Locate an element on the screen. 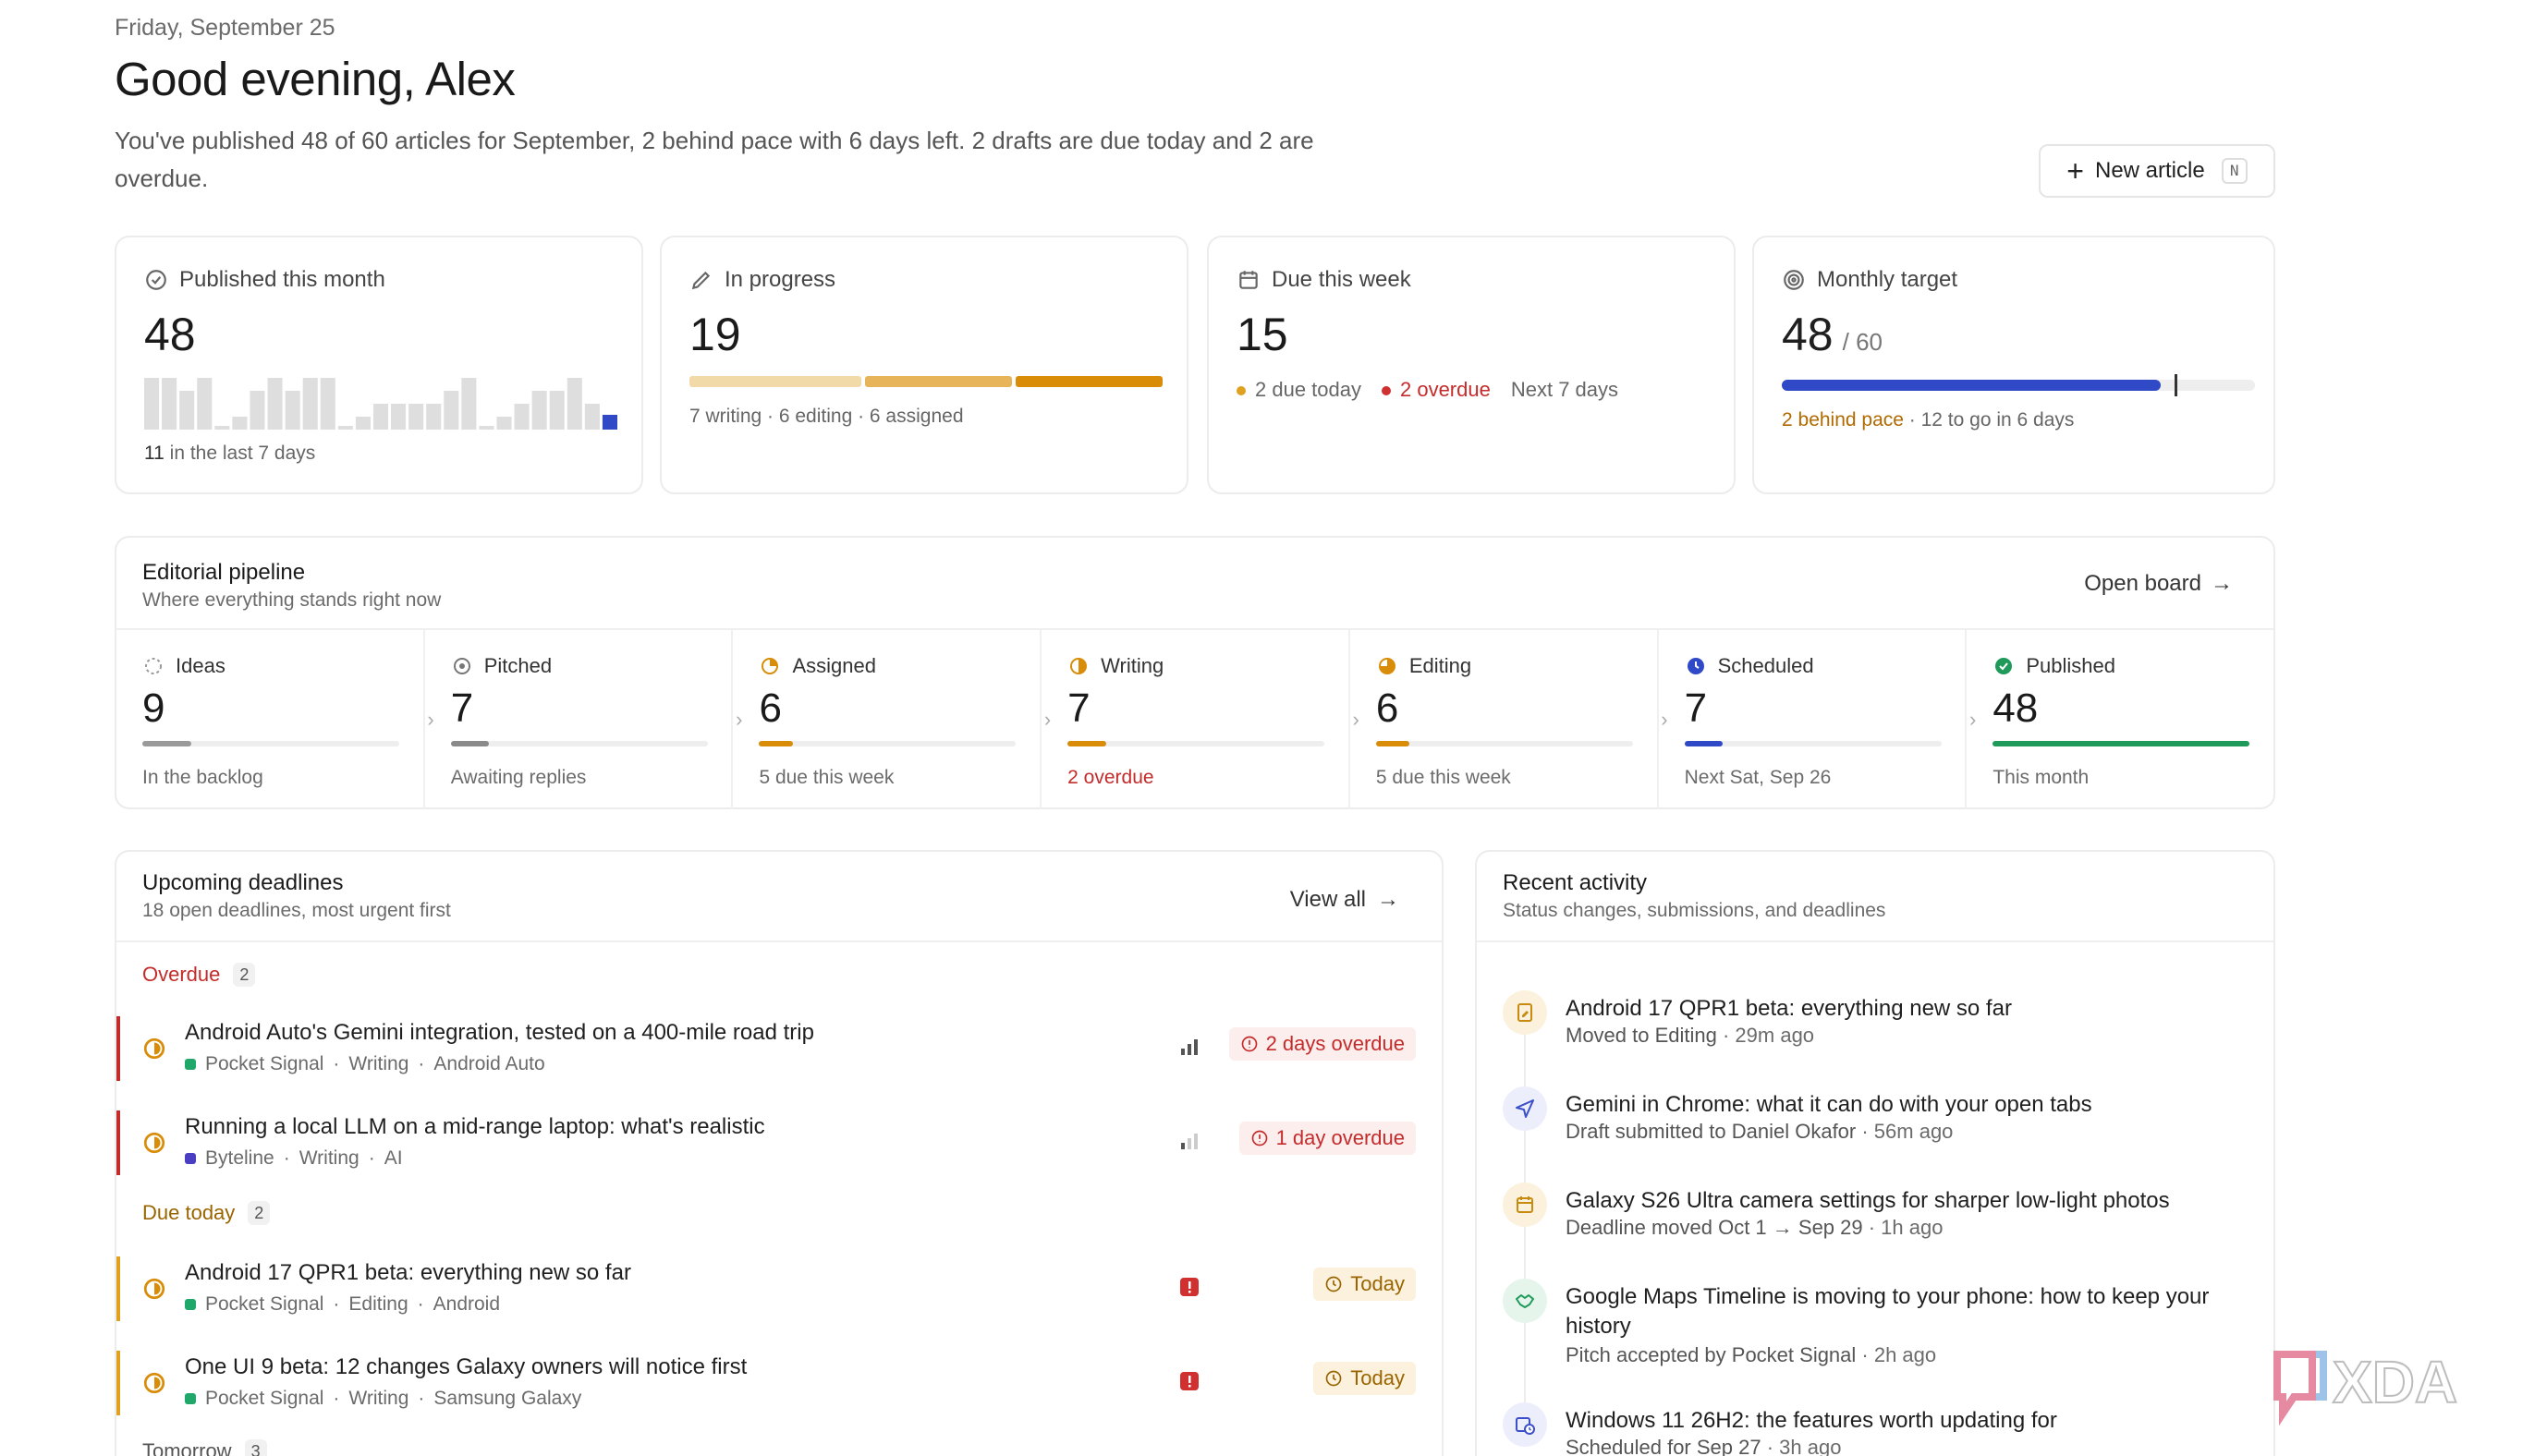 This screenshot has height=1456, width=2547. group-label: Due today is located at coordinates (189, 1212).